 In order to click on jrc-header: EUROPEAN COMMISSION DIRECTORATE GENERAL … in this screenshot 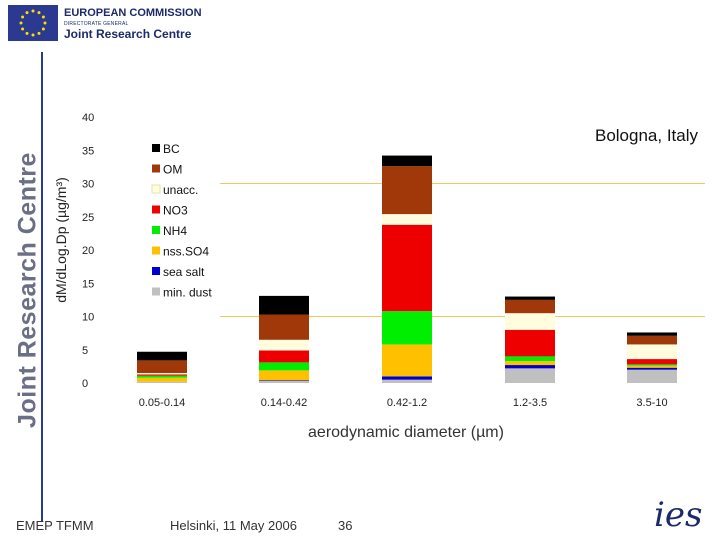, I will do `click(108, 25)`.